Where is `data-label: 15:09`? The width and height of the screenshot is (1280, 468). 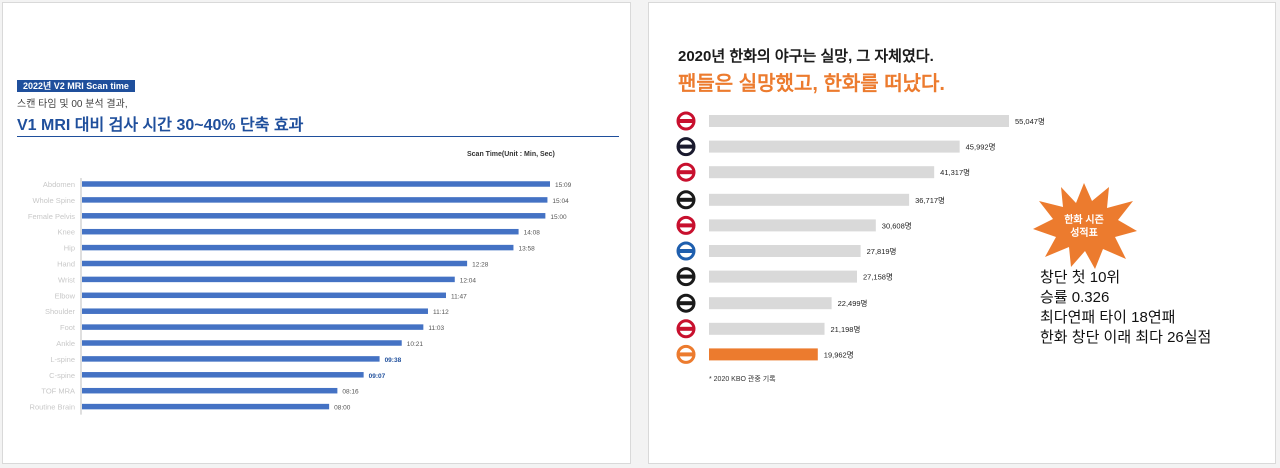 data-label: 15:09 is located at coordinates (563, 185).